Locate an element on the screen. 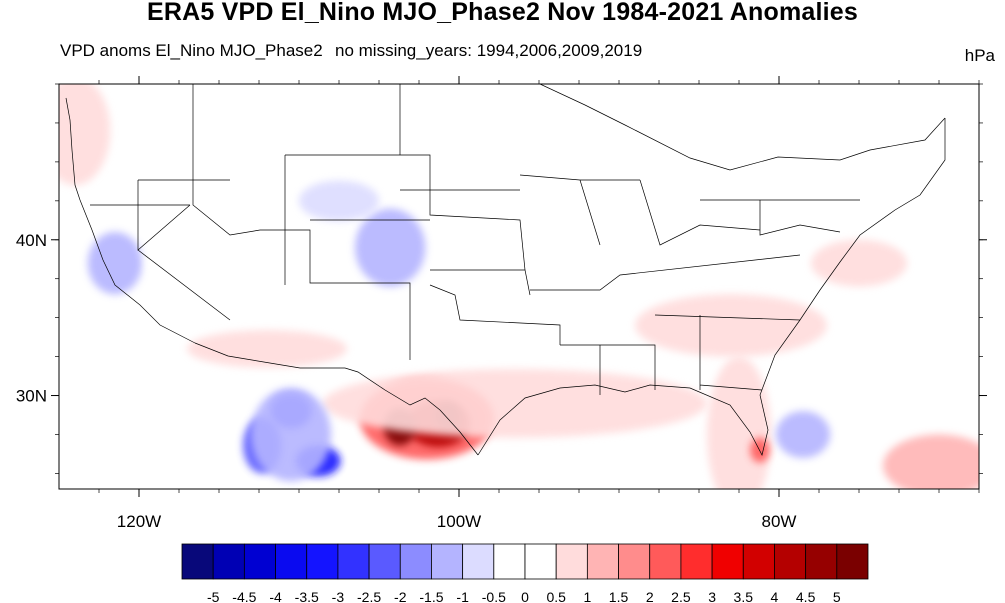  colorbar-label-14: 2 is located at coordinates (650, 596).